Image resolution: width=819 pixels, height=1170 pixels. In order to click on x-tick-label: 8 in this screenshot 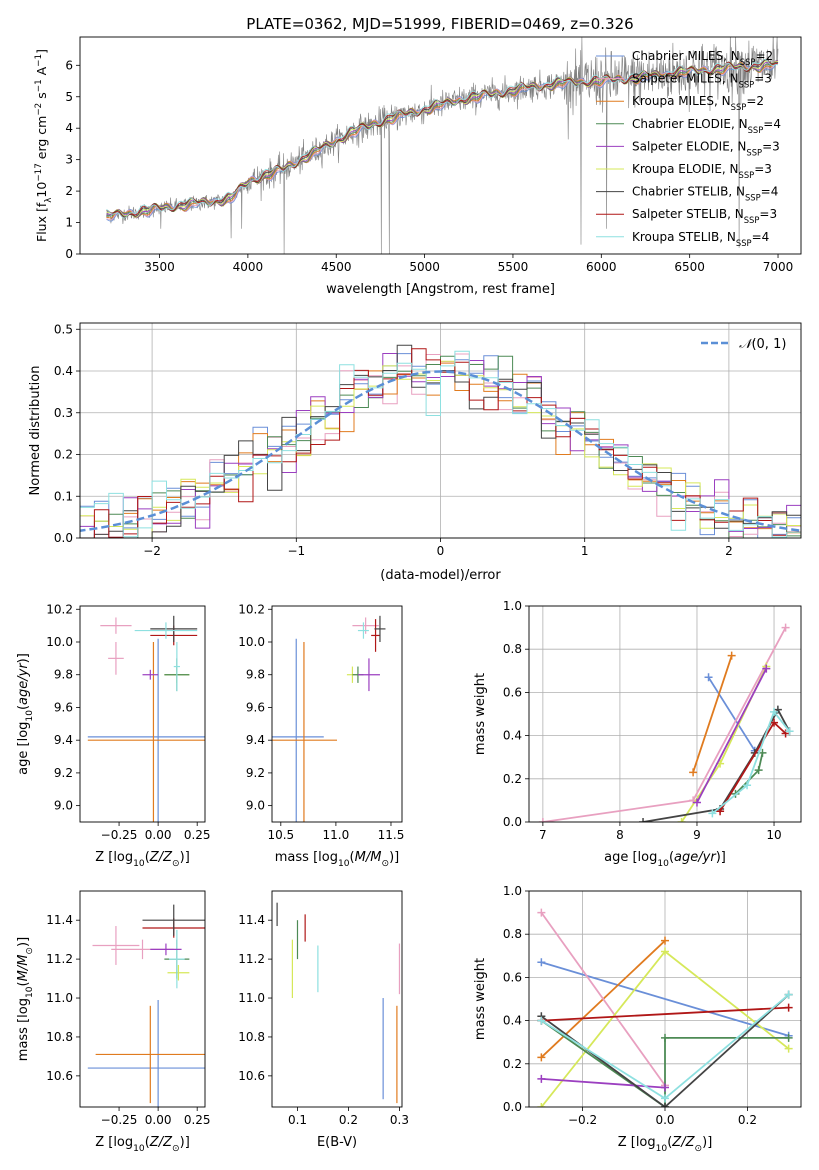, I will do `click(620, 835)`.